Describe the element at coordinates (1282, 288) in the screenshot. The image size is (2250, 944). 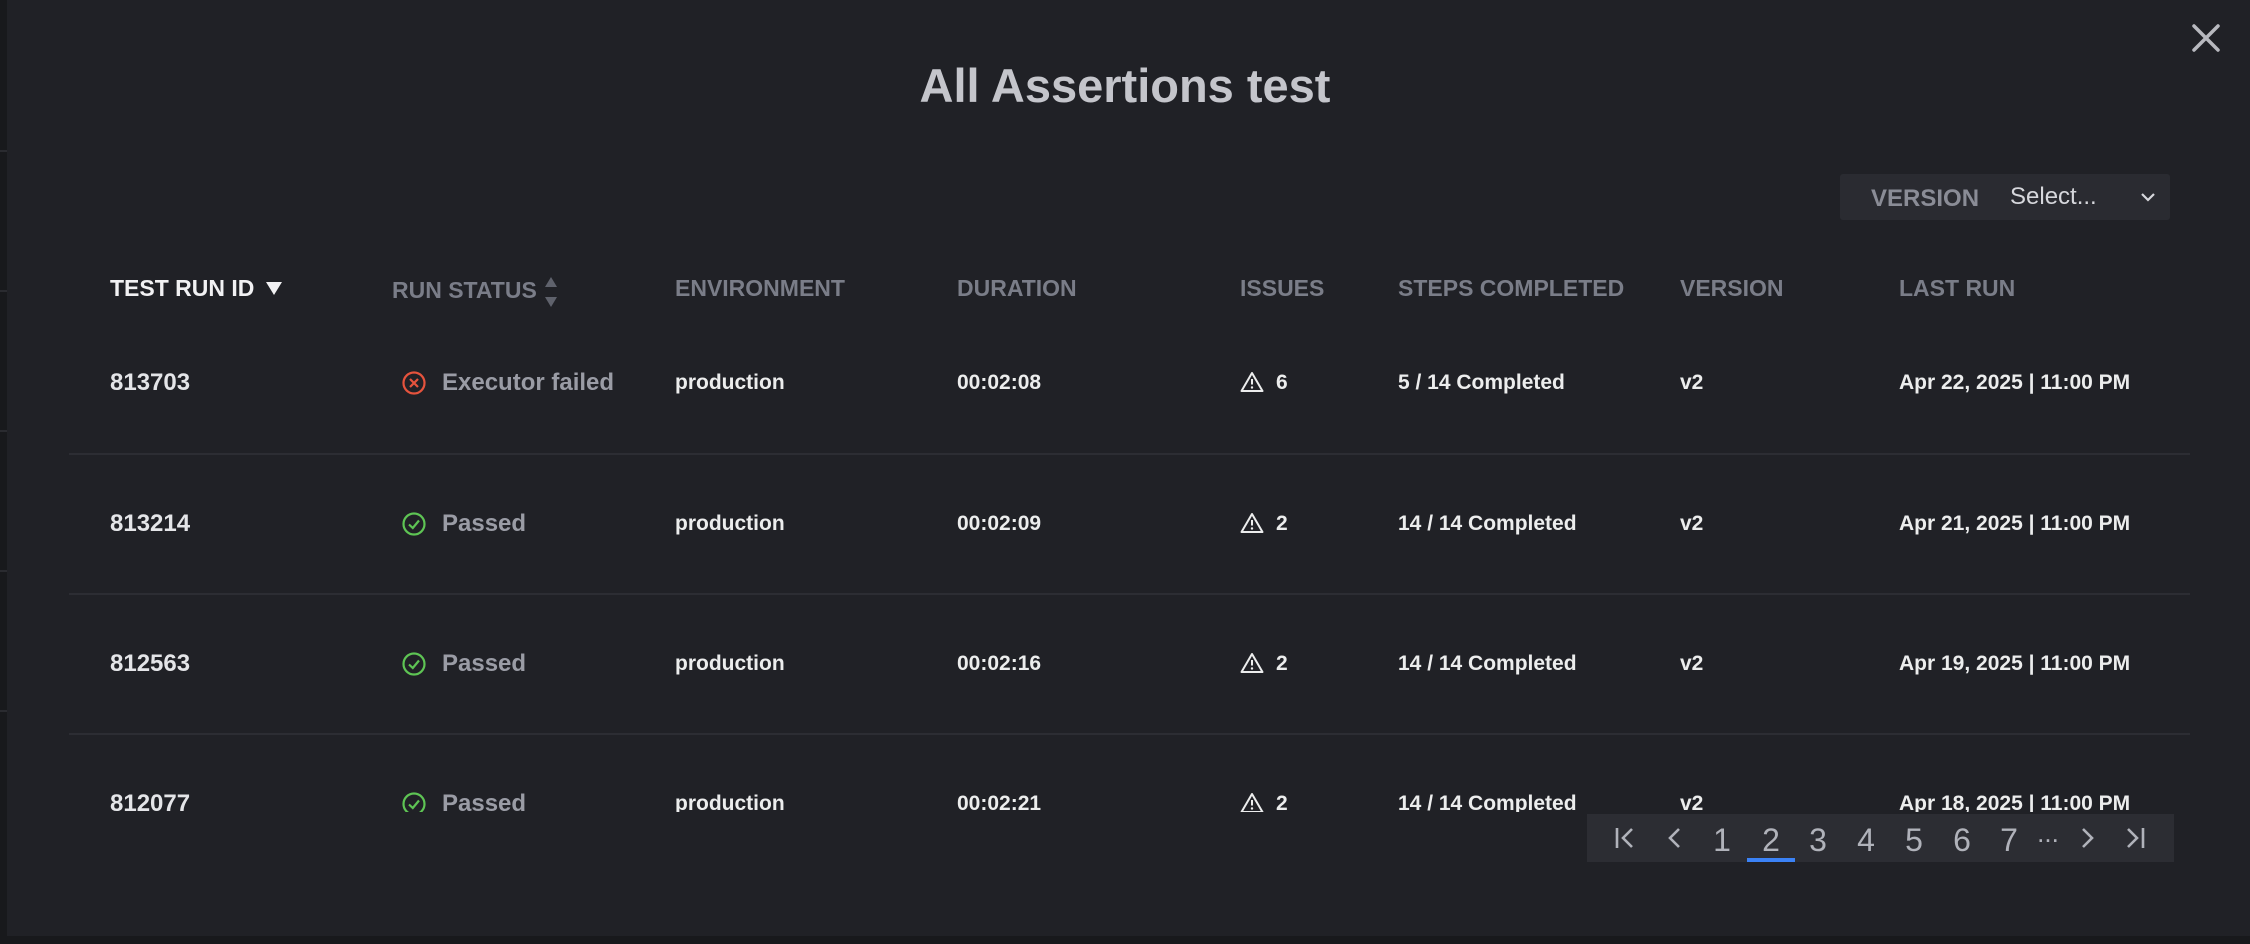
I see `column-header: ISSUES` at that location.